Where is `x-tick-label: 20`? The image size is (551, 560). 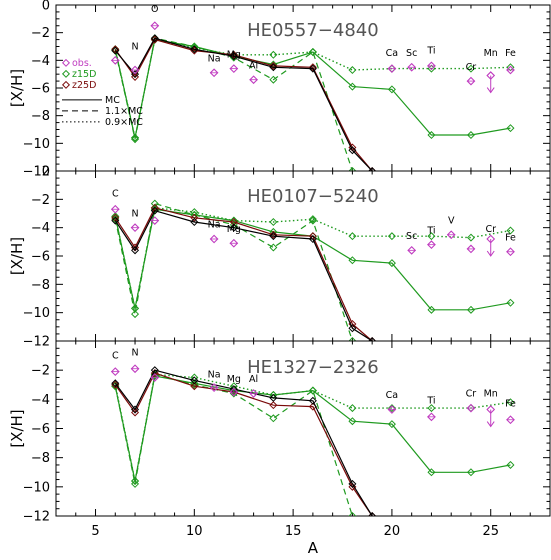
x-tick-label: 20 is located at coordinates (392, 531).